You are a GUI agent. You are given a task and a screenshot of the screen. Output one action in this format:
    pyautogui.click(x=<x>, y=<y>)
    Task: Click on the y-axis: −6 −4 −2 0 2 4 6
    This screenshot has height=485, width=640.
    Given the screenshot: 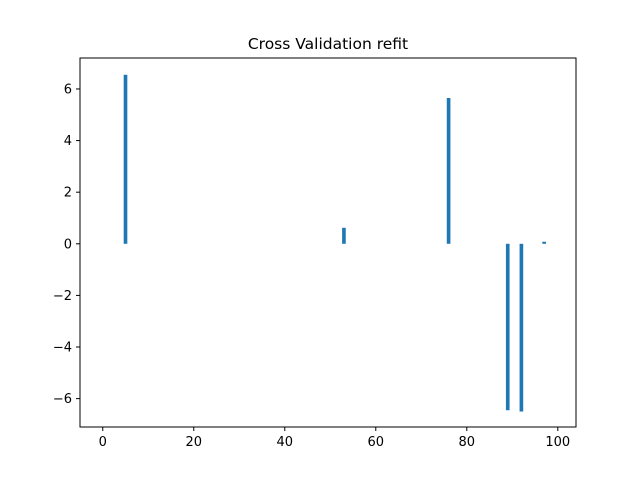 What is the action you would take?
    pyautogui.click(x=66, y=244)
    